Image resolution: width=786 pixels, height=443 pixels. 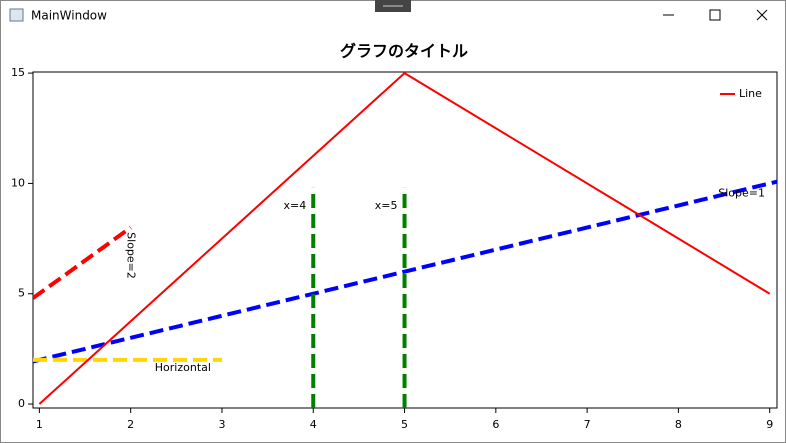 I want to click on annotation-label: Slope=2, so click(x=131, y=255).